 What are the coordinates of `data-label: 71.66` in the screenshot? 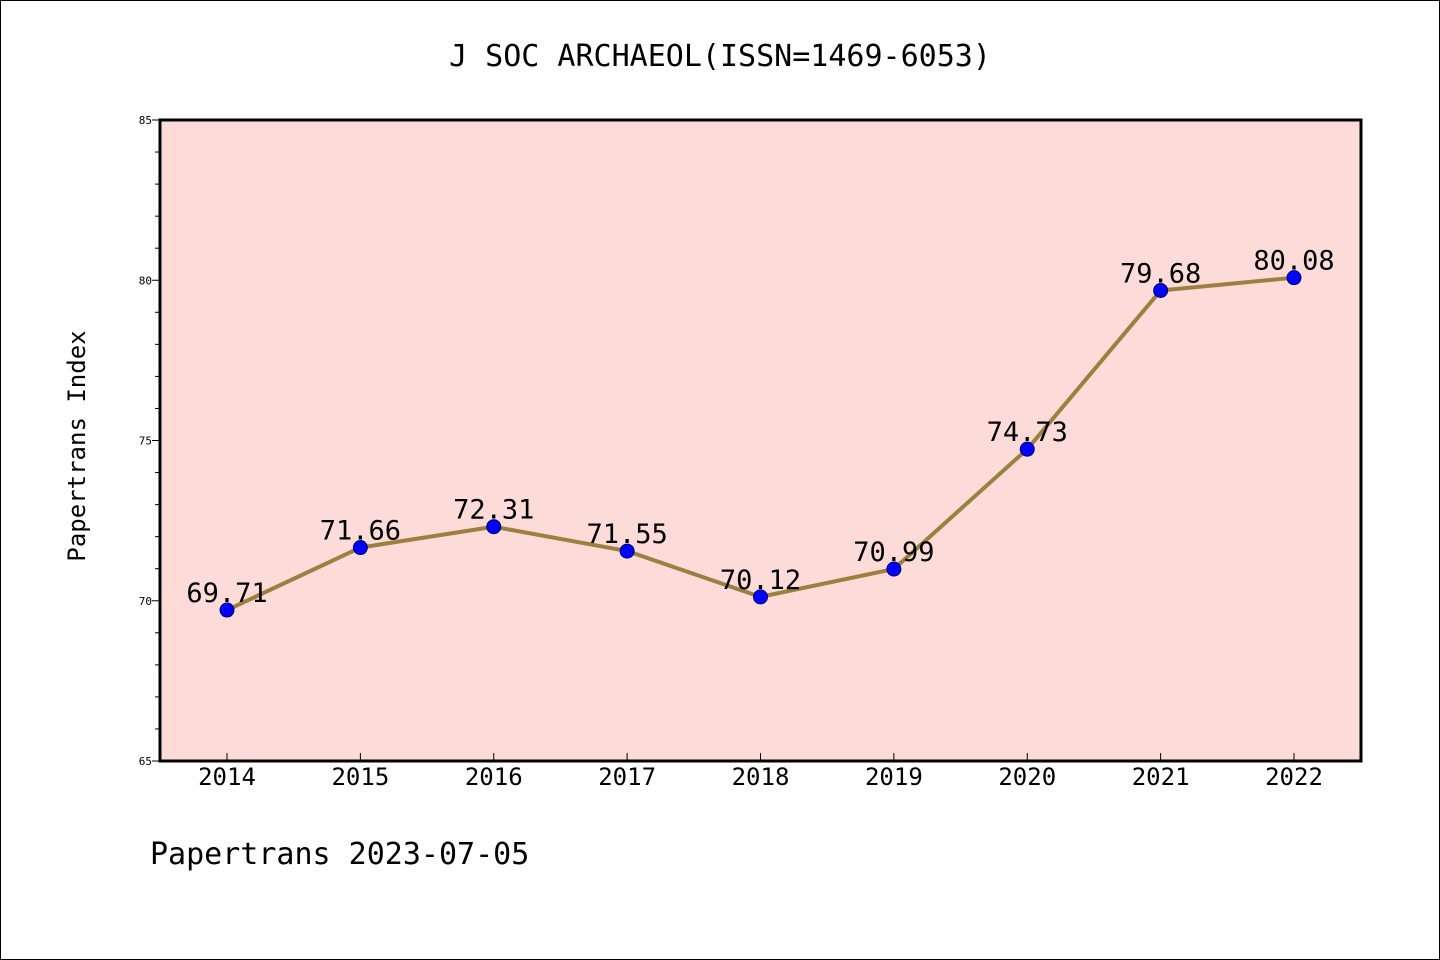 It's located at (360, 531).